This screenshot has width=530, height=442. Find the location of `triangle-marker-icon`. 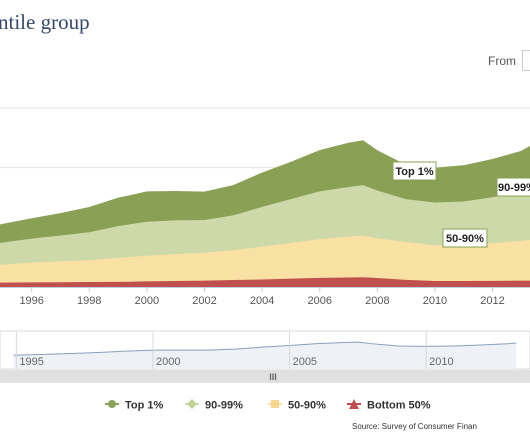

triangle-marker-icon is located at coordinates (354, 405).